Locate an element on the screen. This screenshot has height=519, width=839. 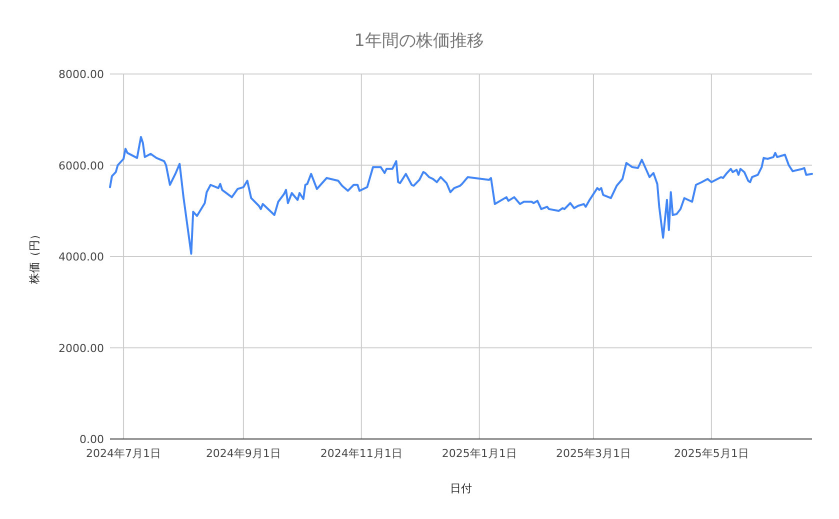
x-tick-label: 2025年1月1日 is located at coordinates (479, 453).